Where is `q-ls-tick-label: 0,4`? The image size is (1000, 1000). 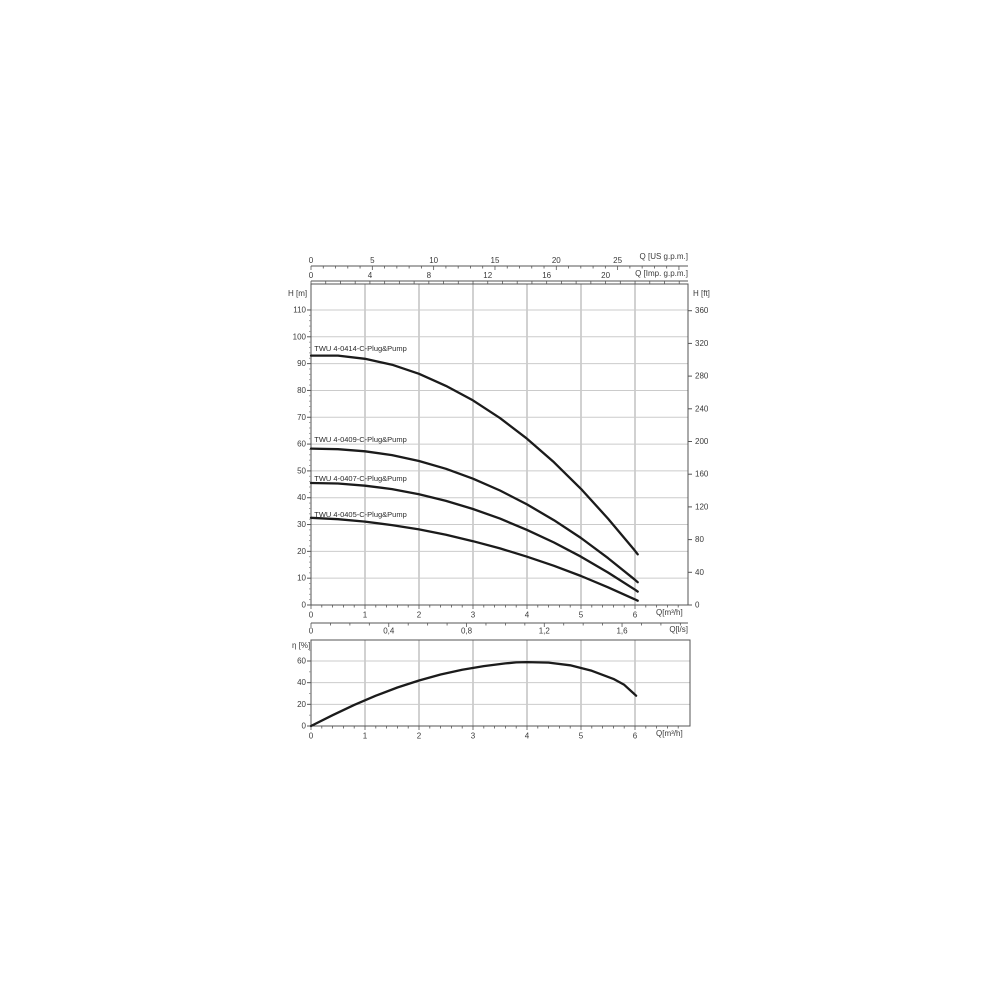 q-ls-tick-label: 0,4 is located at coordinates (389, 631).